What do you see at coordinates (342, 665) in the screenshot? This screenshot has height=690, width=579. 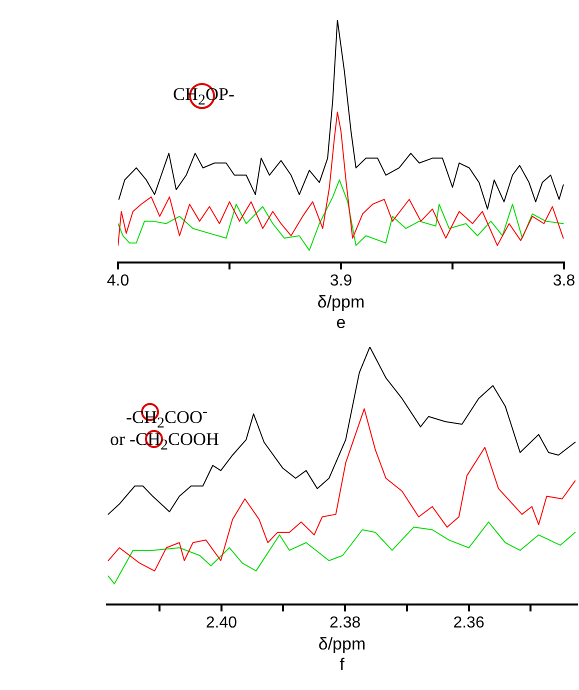 I see `text: f` at bounding box center [342, 665].